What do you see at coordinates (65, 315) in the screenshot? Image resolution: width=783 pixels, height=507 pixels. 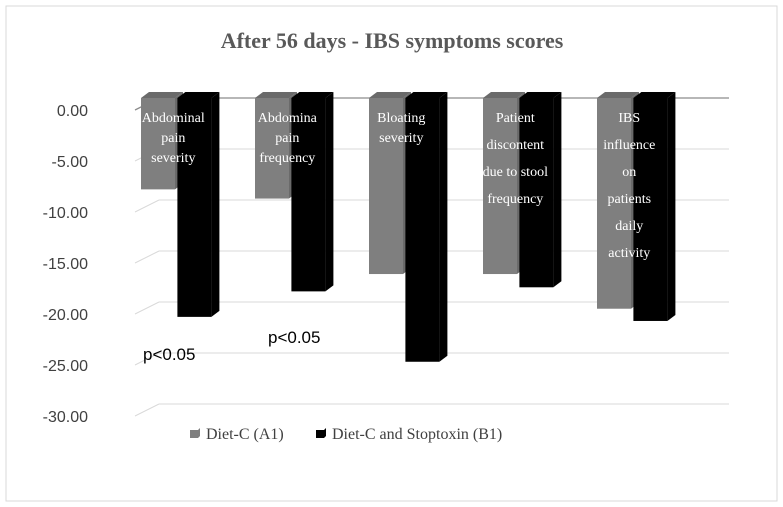 I see `y-tick-label: -20.00` at bounding box center [65, 315].